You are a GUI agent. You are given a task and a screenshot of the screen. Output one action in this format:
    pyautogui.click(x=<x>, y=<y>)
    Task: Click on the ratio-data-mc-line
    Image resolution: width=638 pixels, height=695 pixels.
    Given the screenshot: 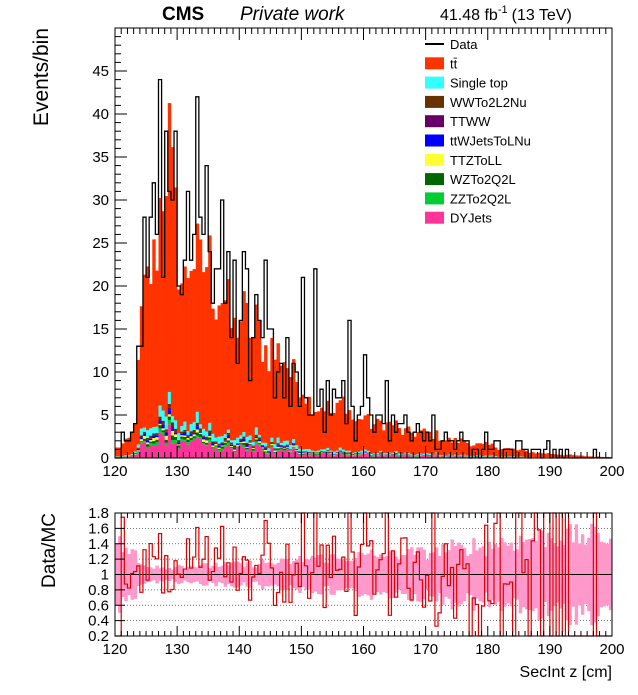 What is the action you would take?
    pyautogui.click(x=363, y=574)
    